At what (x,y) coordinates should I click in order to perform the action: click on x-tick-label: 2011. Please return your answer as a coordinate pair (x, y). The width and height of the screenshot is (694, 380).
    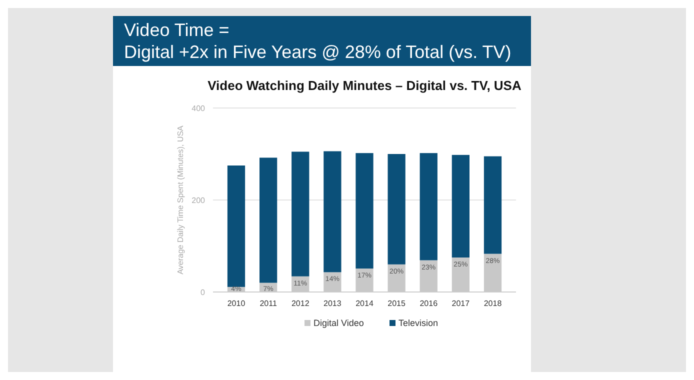
    Looking at the image, I should click on (269, 303).